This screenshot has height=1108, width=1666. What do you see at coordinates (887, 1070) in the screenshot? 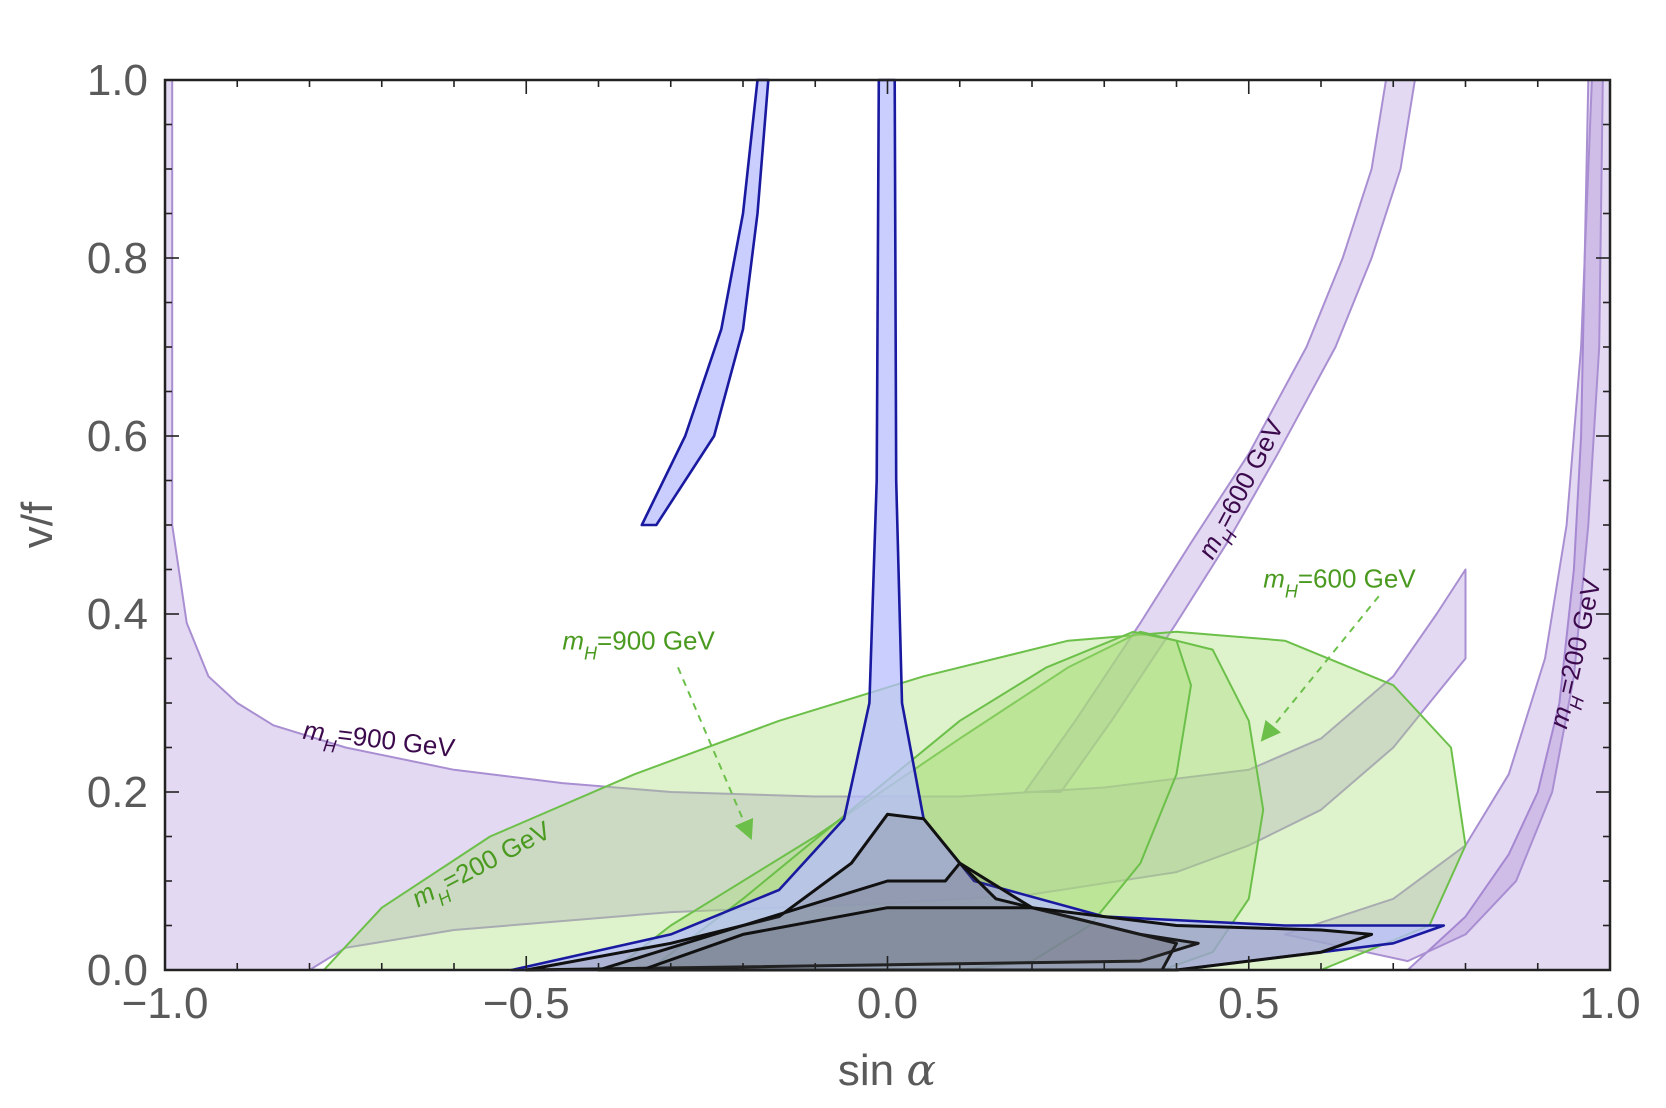
I see `x-axis-title: sin α` at bounding box center [887, 1070].